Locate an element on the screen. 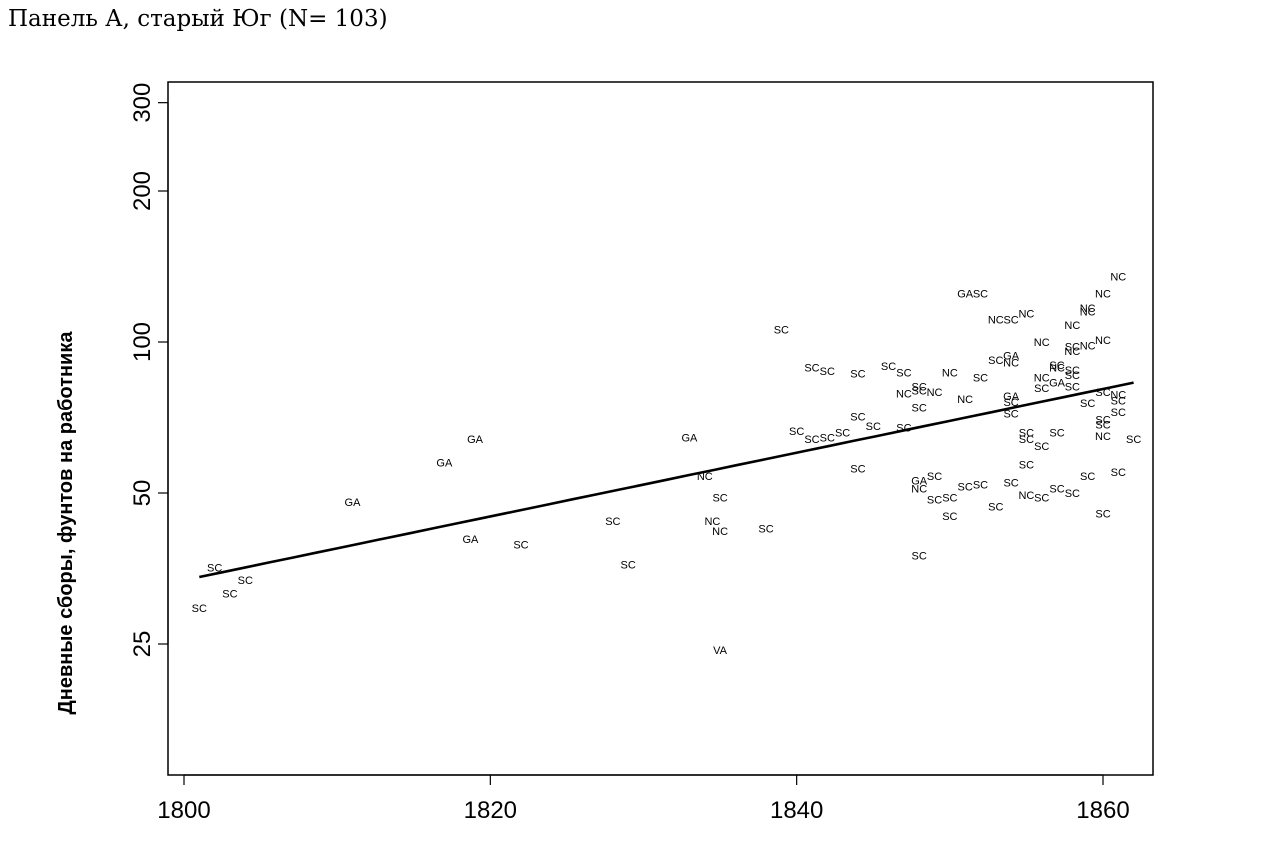 This screenshot has height=860, width=1281. point-61: NC is located at coordinates (1026, 314).